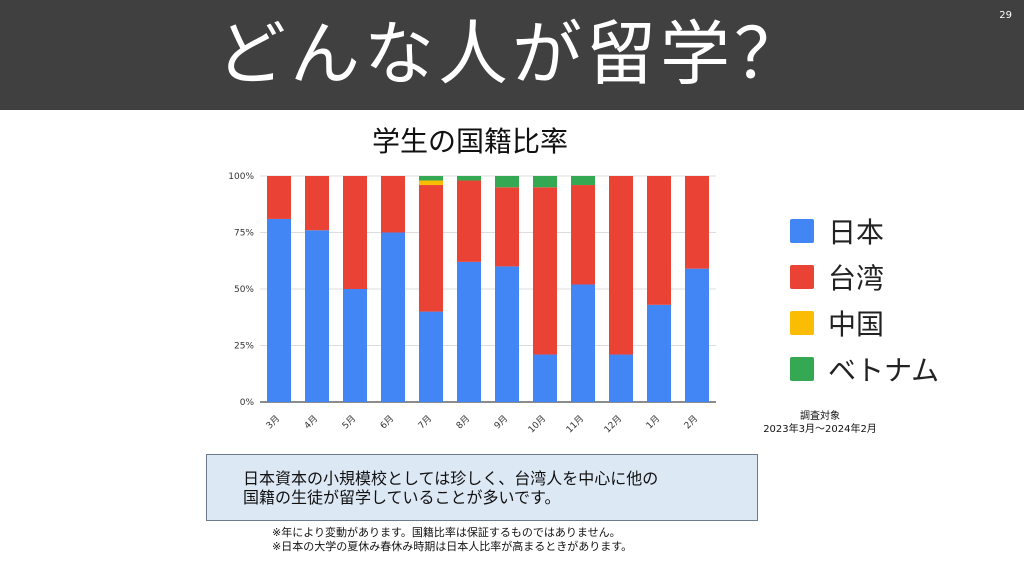  Describe the element at coordinates (244, 347) in the screenshot. I see `y-tick-label: 25%` at that location.